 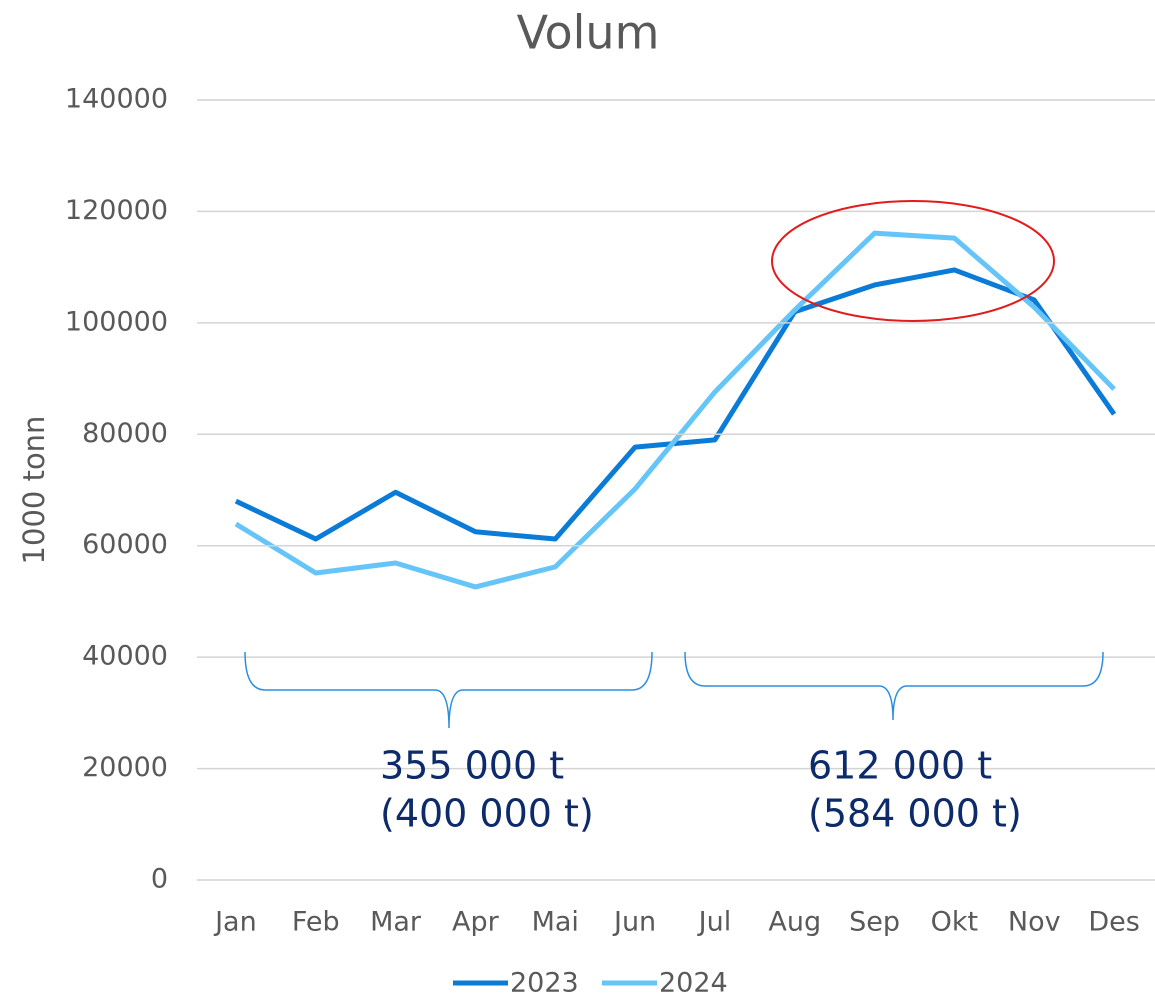 What do you see at coordinates (874, 922) in the screenshot?
I see `x-tick-label: Sep` at bounding box center [874, 922].